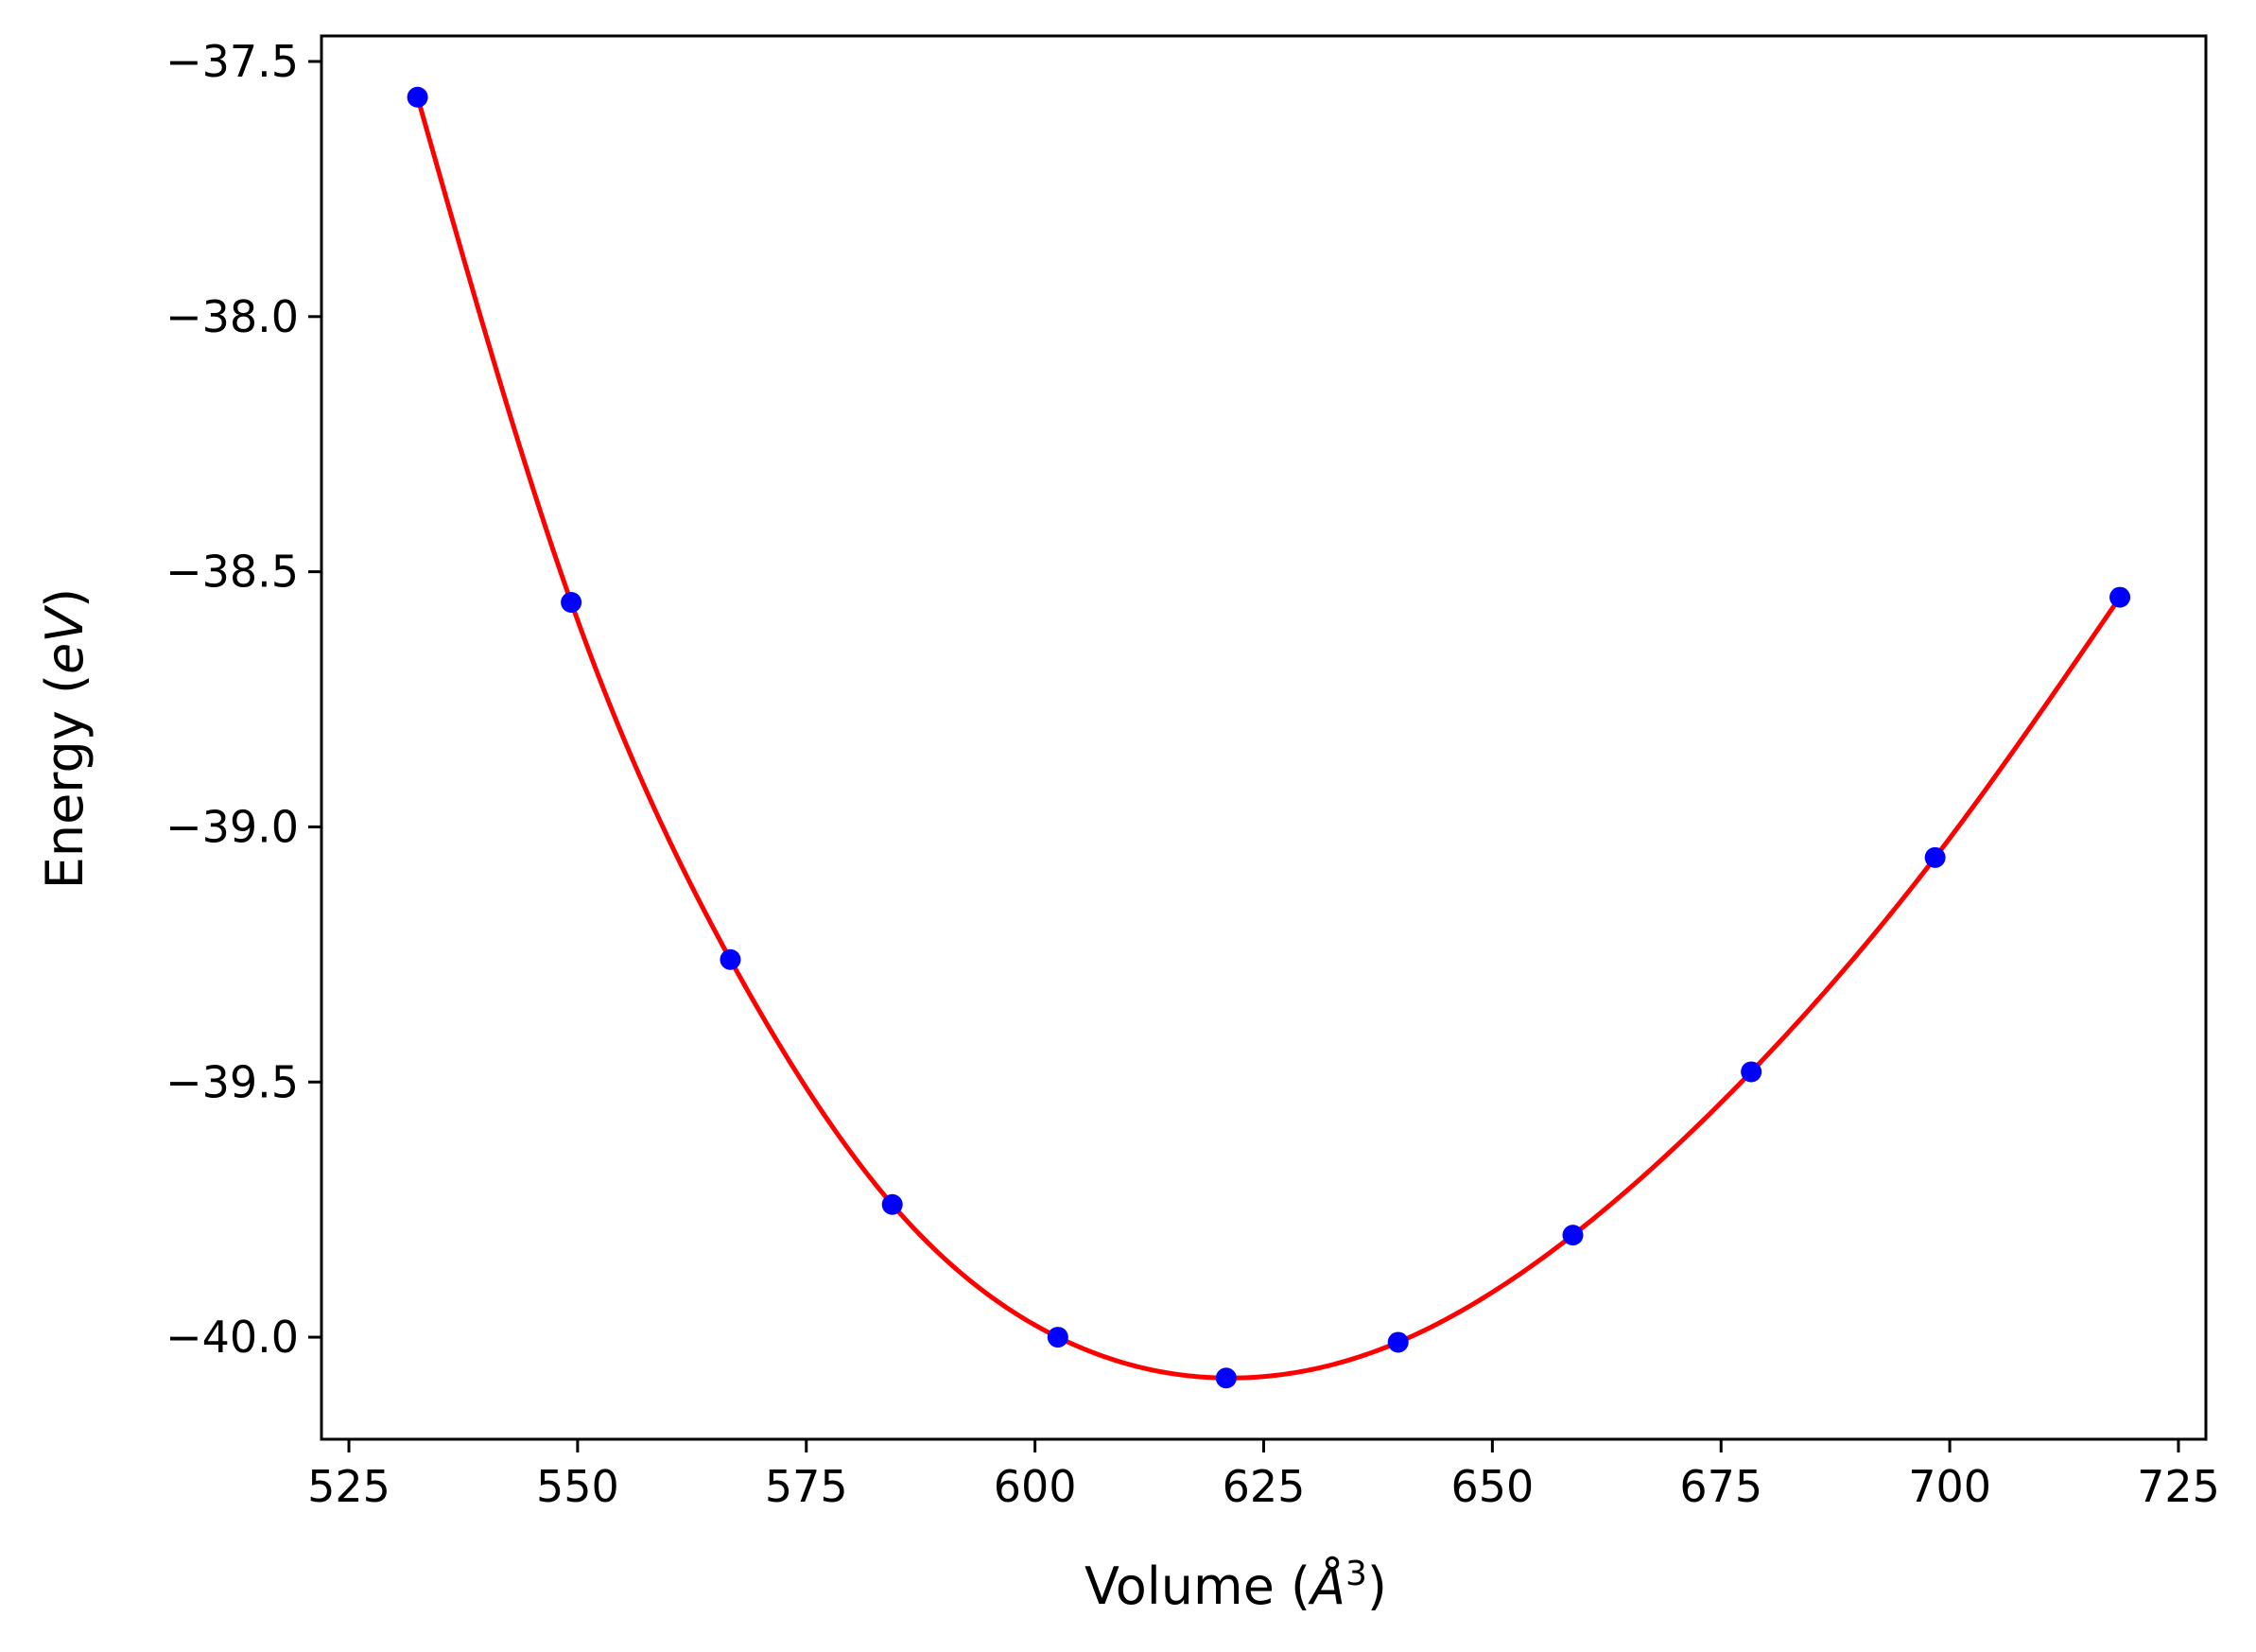 The width and height of the screenshot is (2256, 1652). What do you see at coordinates (232, 317) in the screenshot?
I see `y-tick-label: −38.0` at bounding box center [232, 317].